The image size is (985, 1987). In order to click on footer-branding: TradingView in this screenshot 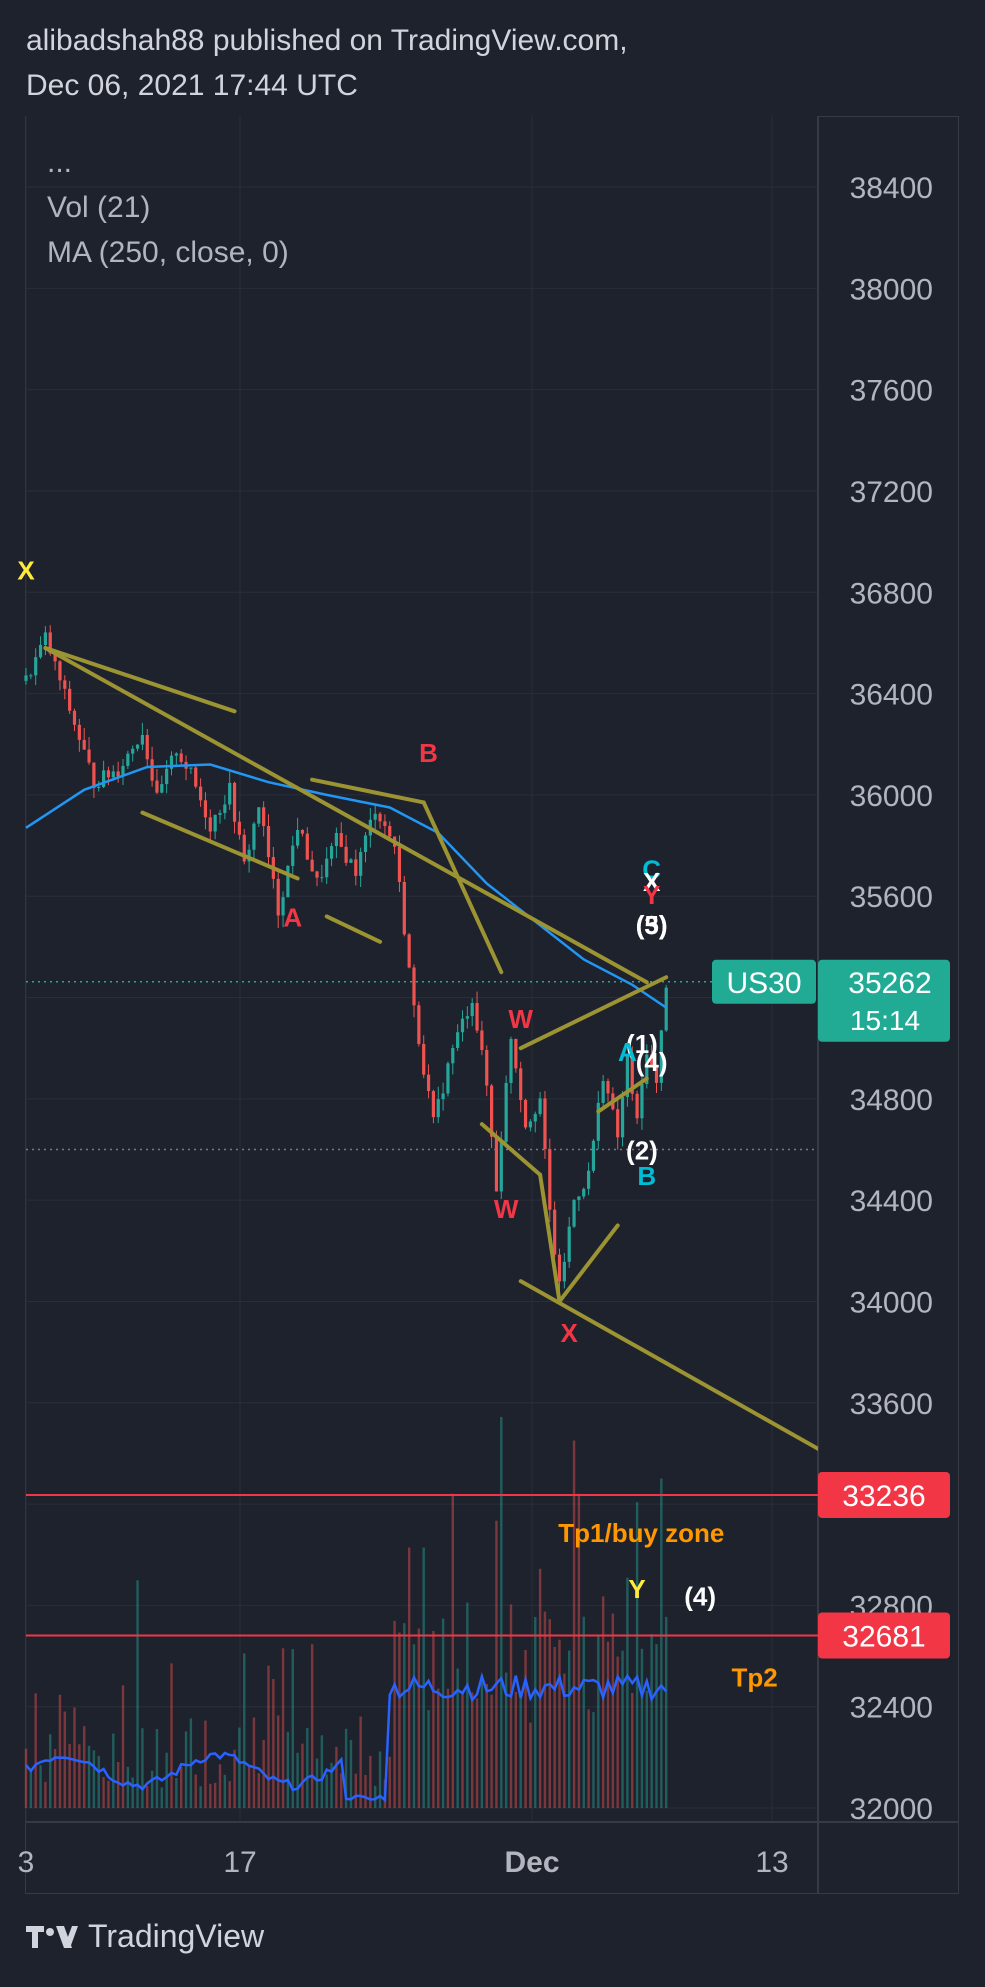, I will do `click(145, 1936)`.